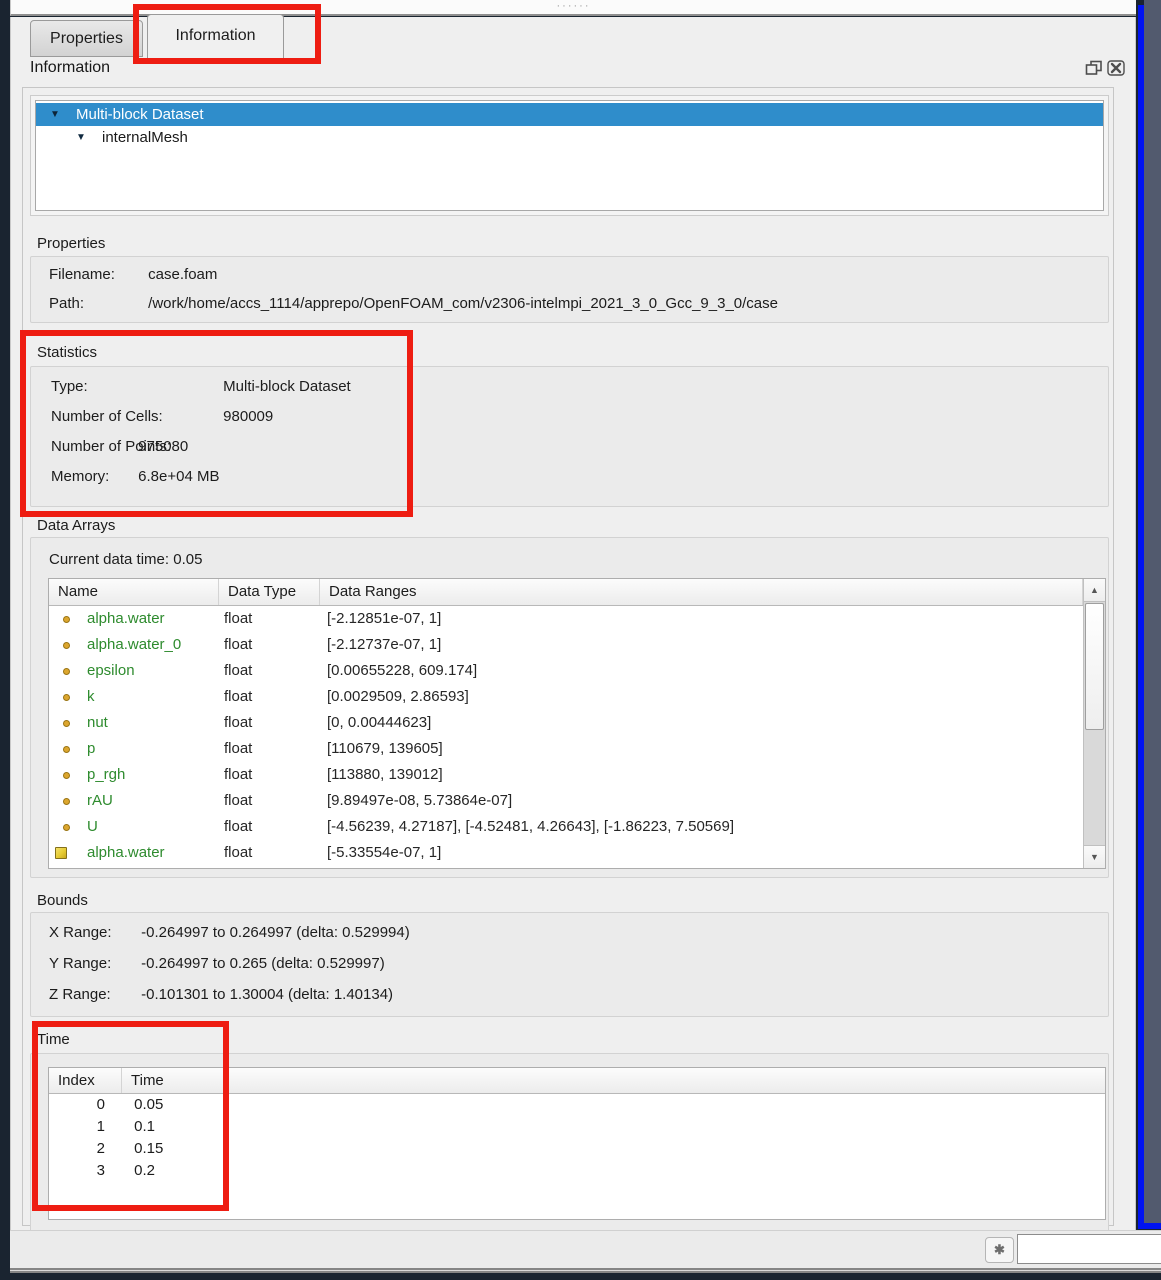 Image resolution: width=1161 pixels, height=1280 pixels. Describe the element at coordinates (1116, 68) in the screenshot. I see `close-panel-button` at that location.